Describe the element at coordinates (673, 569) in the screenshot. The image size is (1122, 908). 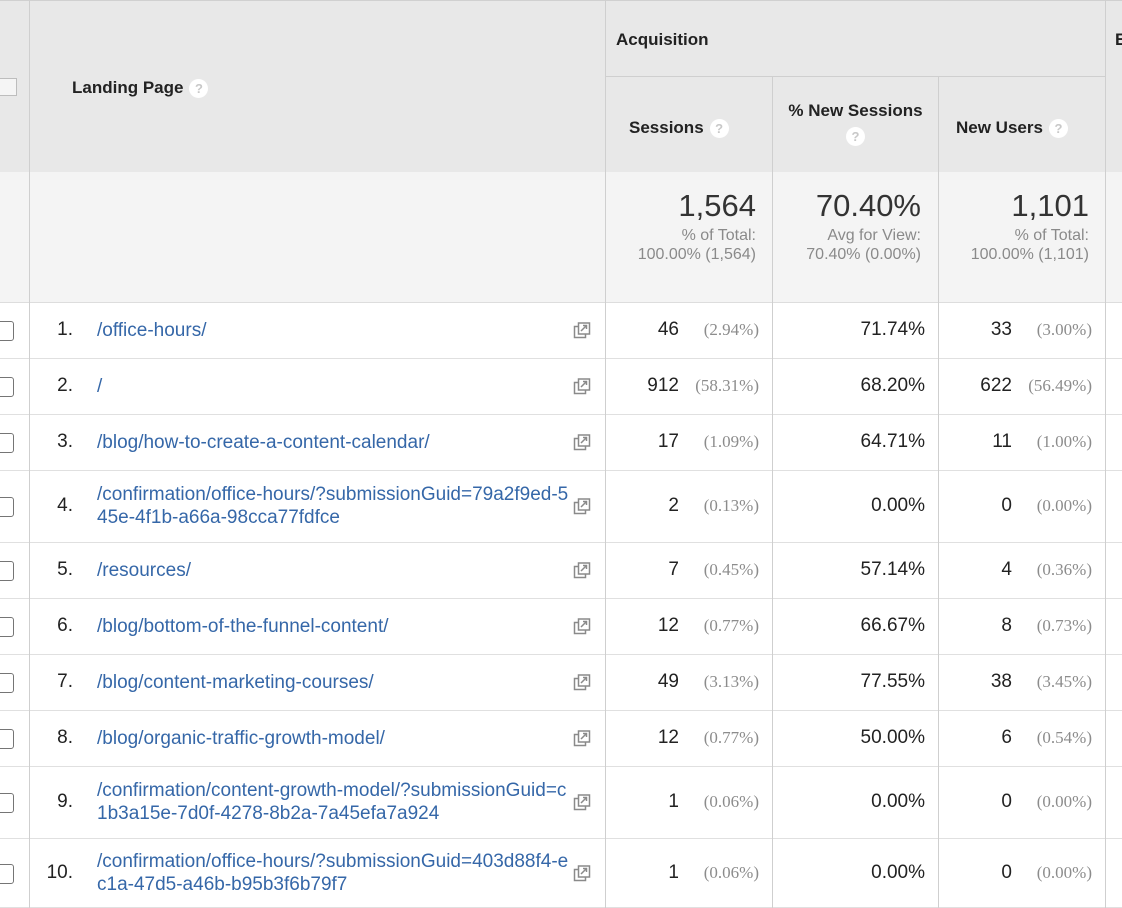
I see `sessions-value: 7` at that location.